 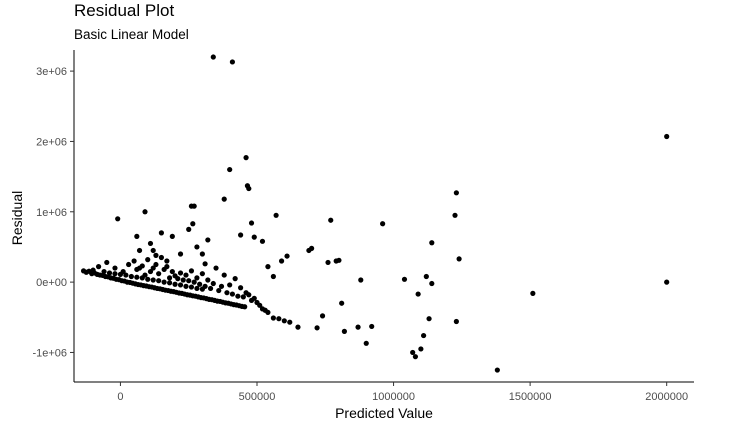 I want to click on y-axis-ticks: -1e+06 0e+00 1e+06 2e+06 3e+06, so click(x=53, y=212).